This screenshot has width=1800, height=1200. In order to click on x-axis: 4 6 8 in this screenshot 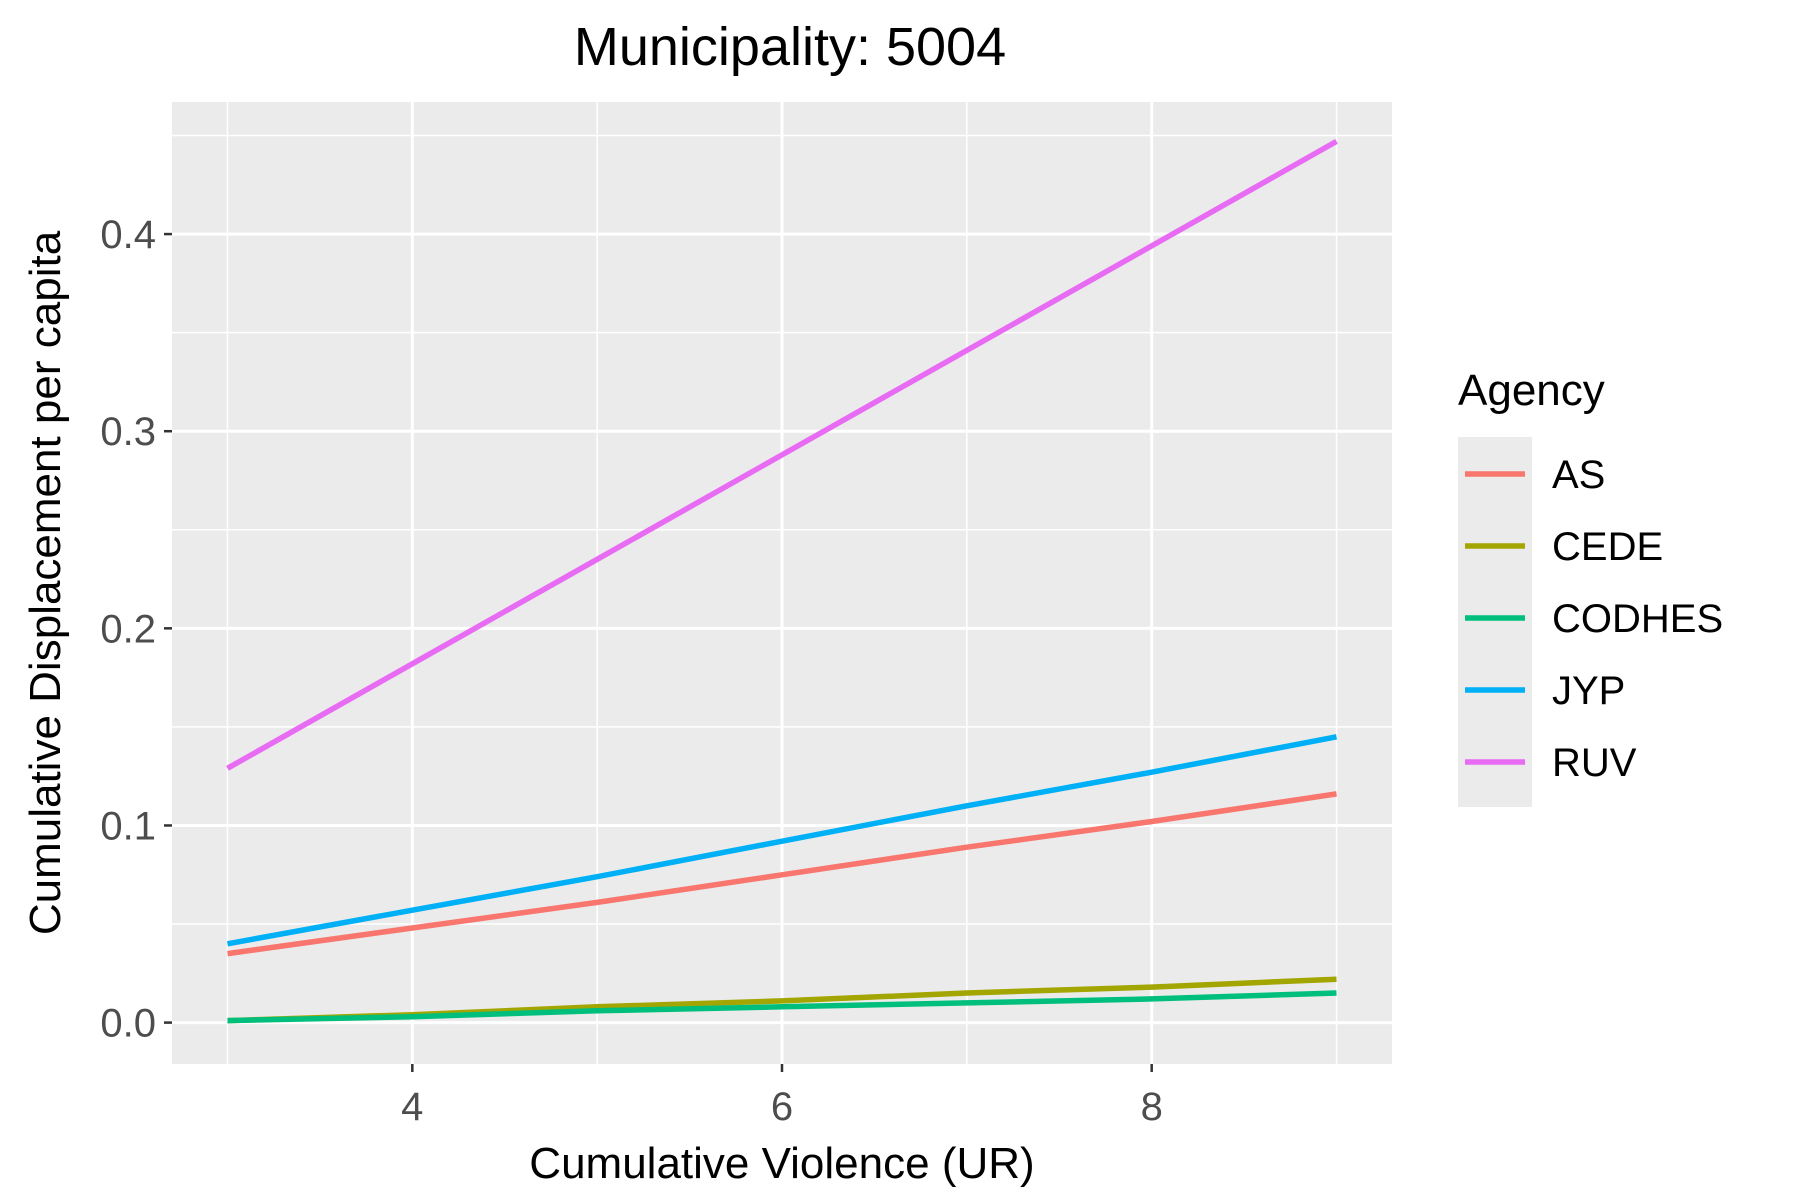, I will do `click(782, 1096)`.